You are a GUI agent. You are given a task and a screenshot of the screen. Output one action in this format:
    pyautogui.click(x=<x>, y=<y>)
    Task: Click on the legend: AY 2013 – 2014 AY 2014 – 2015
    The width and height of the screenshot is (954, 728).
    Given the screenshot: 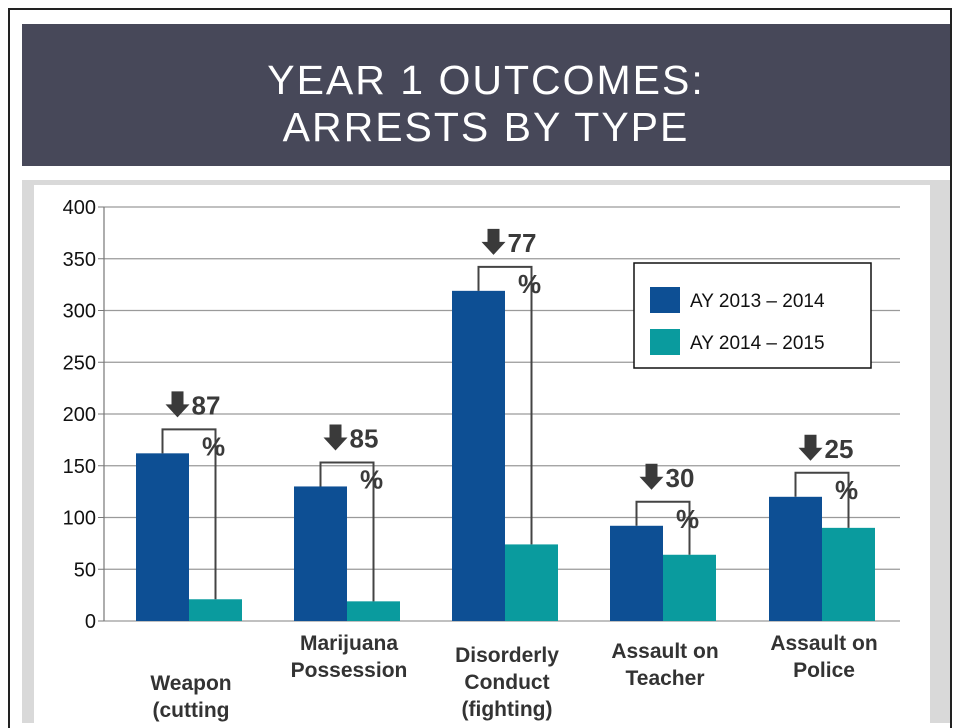 What is the action you would take?
    pyautogui.click(x=752, y=315)
    